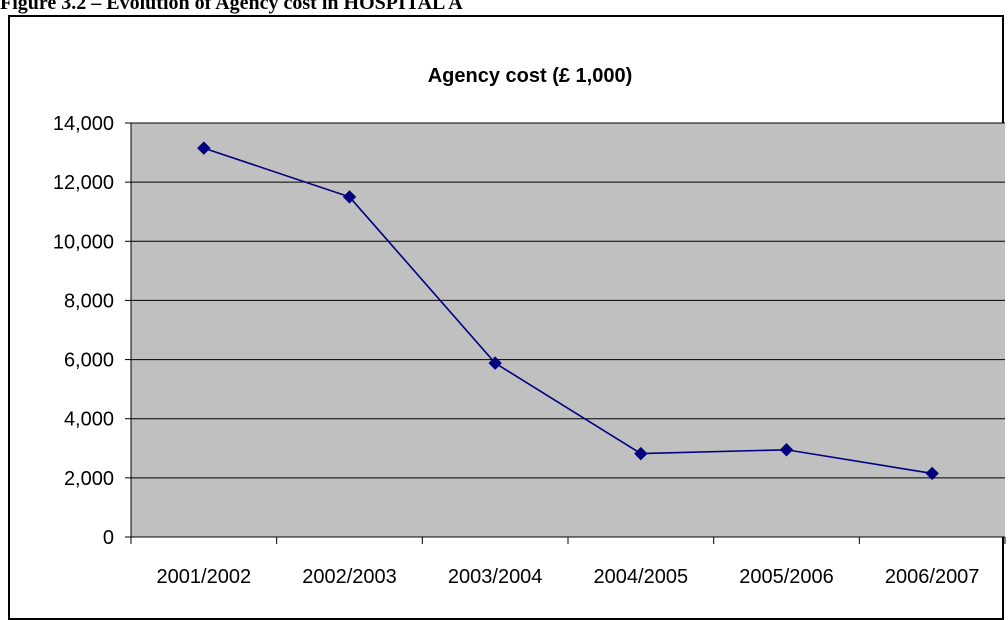 The height and width of the screenshot is (620, 1008). What do you see at coordinates (83, 124) in the screenshot?
I see `y-tick-label: 14,000` at bounding box center [83, 124].